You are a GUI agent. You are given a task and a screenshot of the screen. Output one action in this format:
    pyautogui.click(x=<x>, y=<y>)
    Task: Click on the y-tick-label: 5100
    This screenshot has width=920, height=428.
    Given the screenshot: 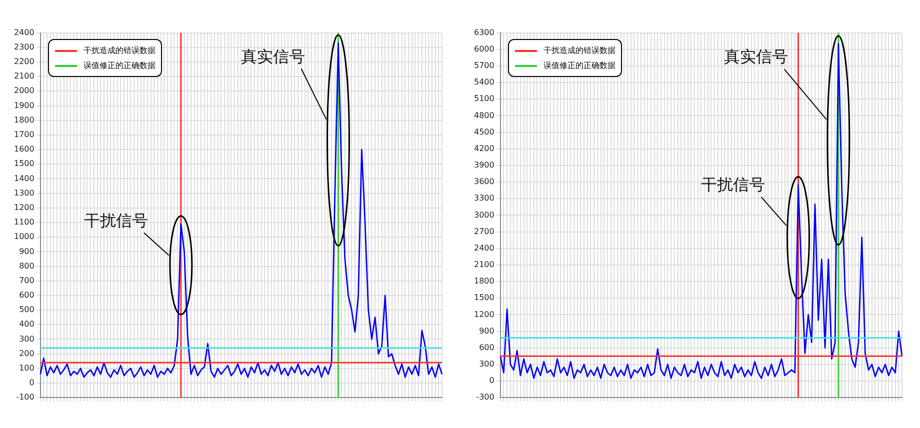 What is the action you would take?
    pyautogui.click(x=484, y=99)
    